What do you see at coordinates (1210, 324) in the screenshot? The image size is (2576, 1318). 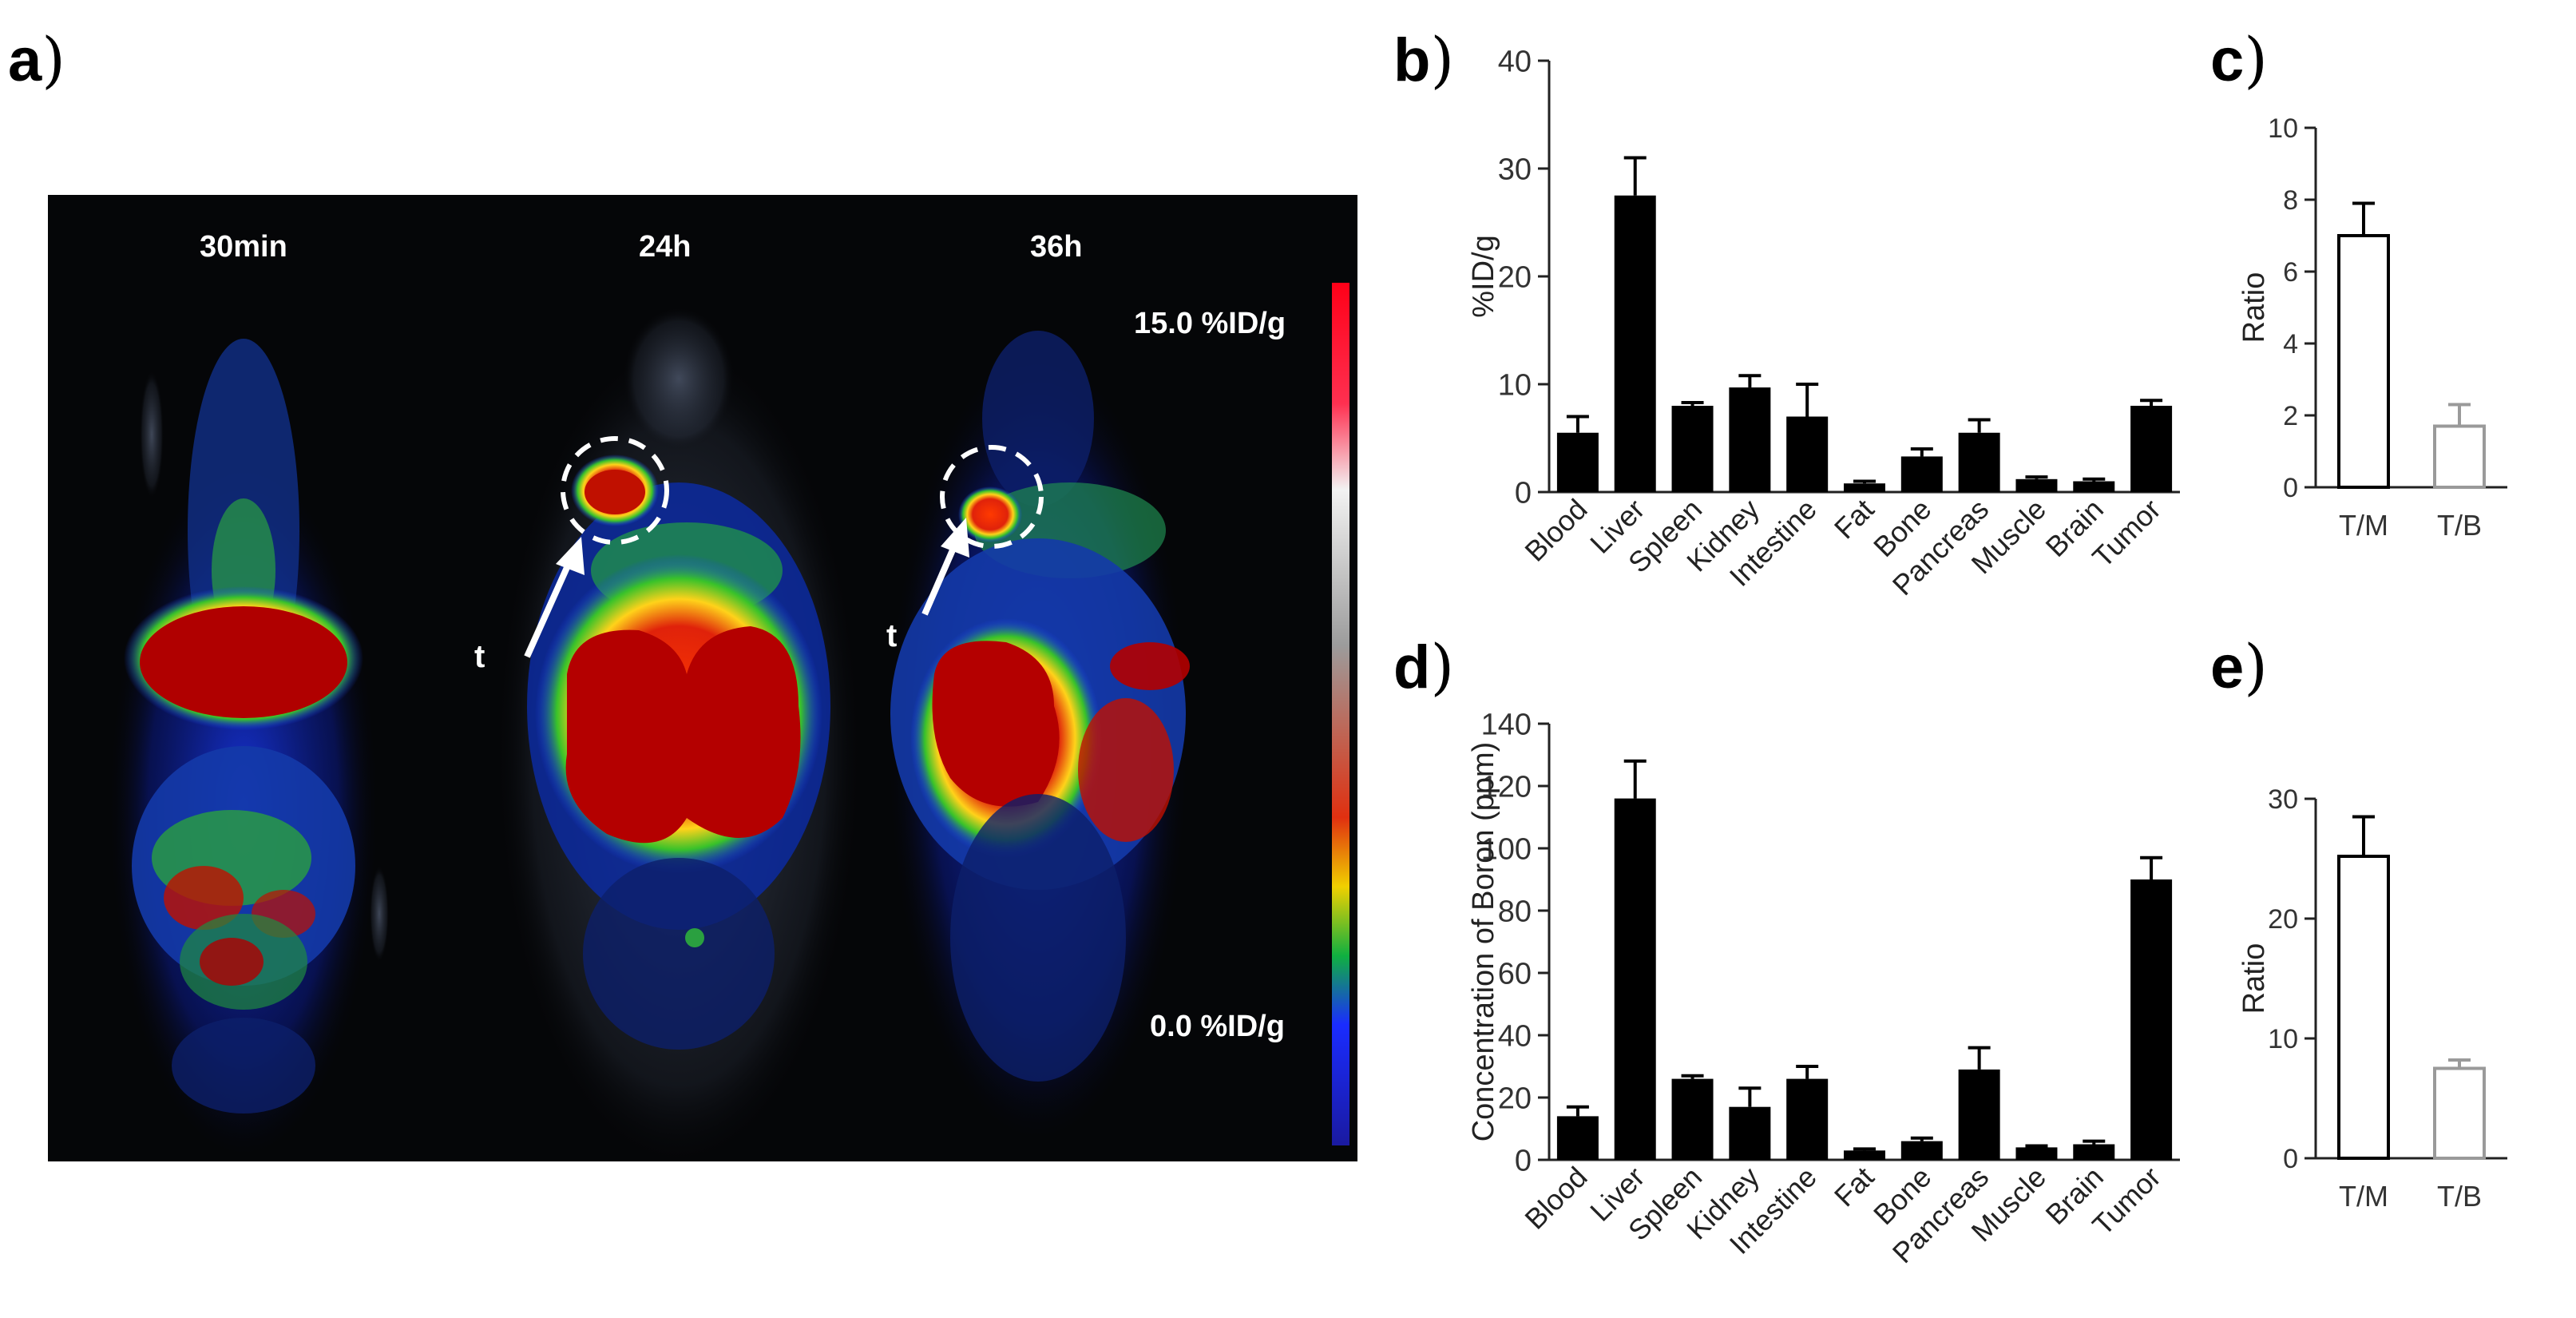 I see `colorbar-max-label: 15.0 %ID/g` at bounding box center [1210, 324].